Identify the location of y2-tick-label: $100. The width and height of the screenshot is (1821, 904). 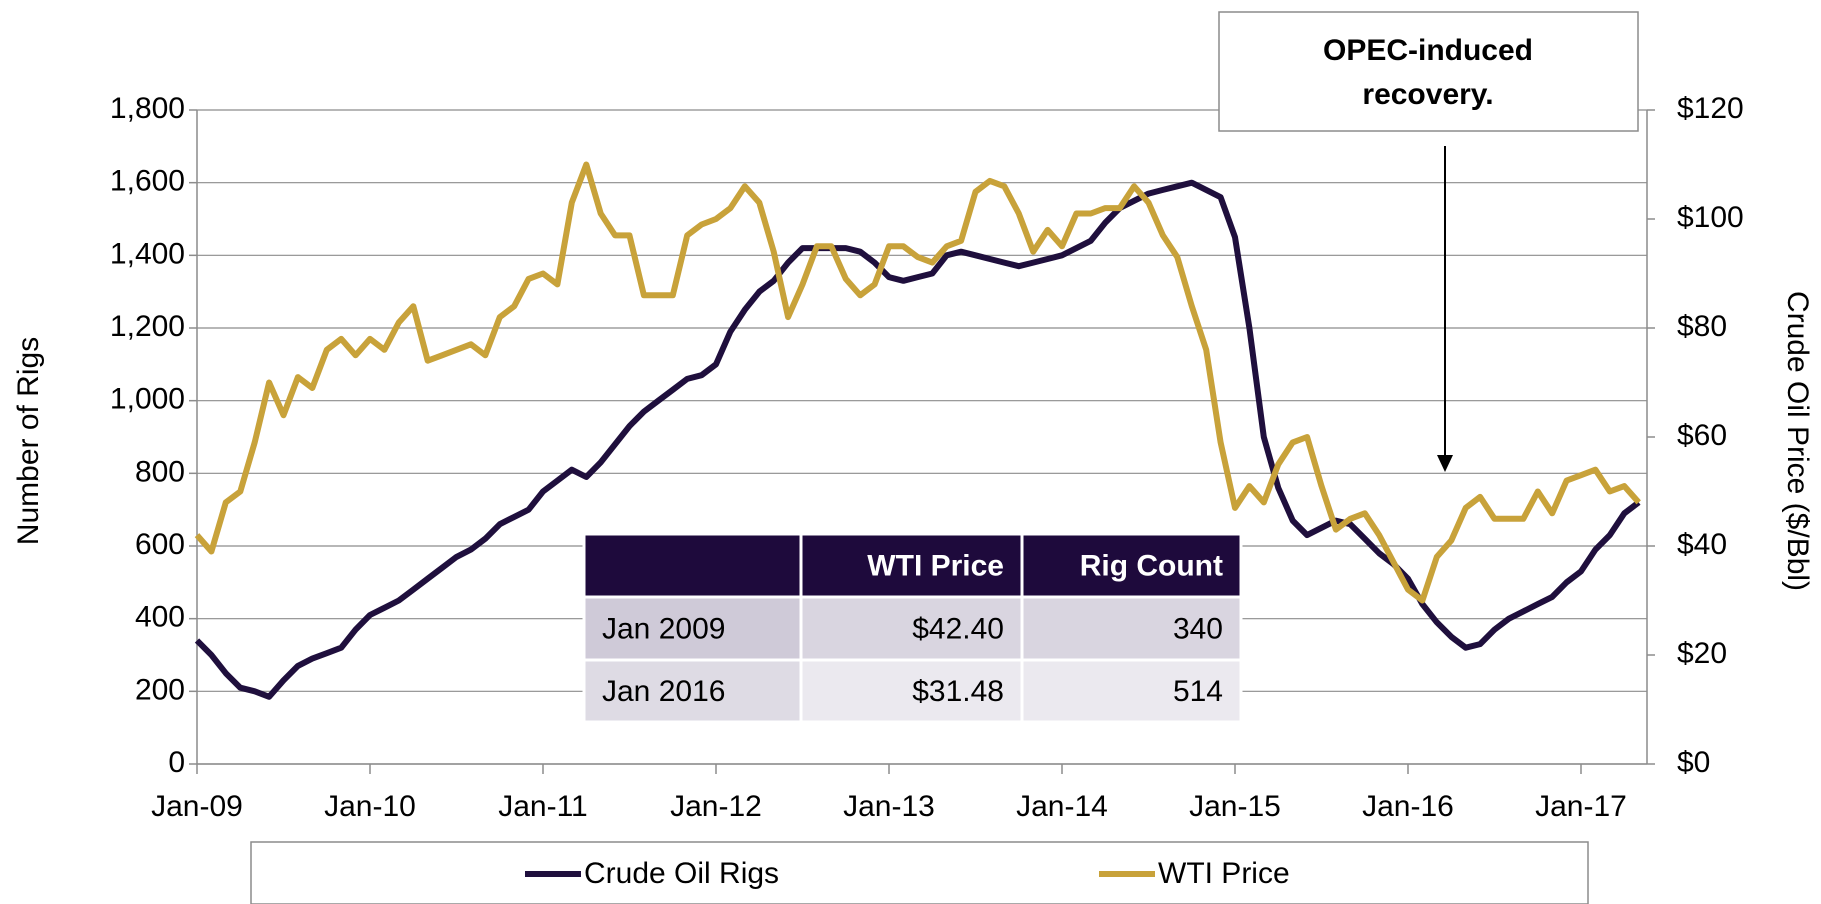
(1710, 217).